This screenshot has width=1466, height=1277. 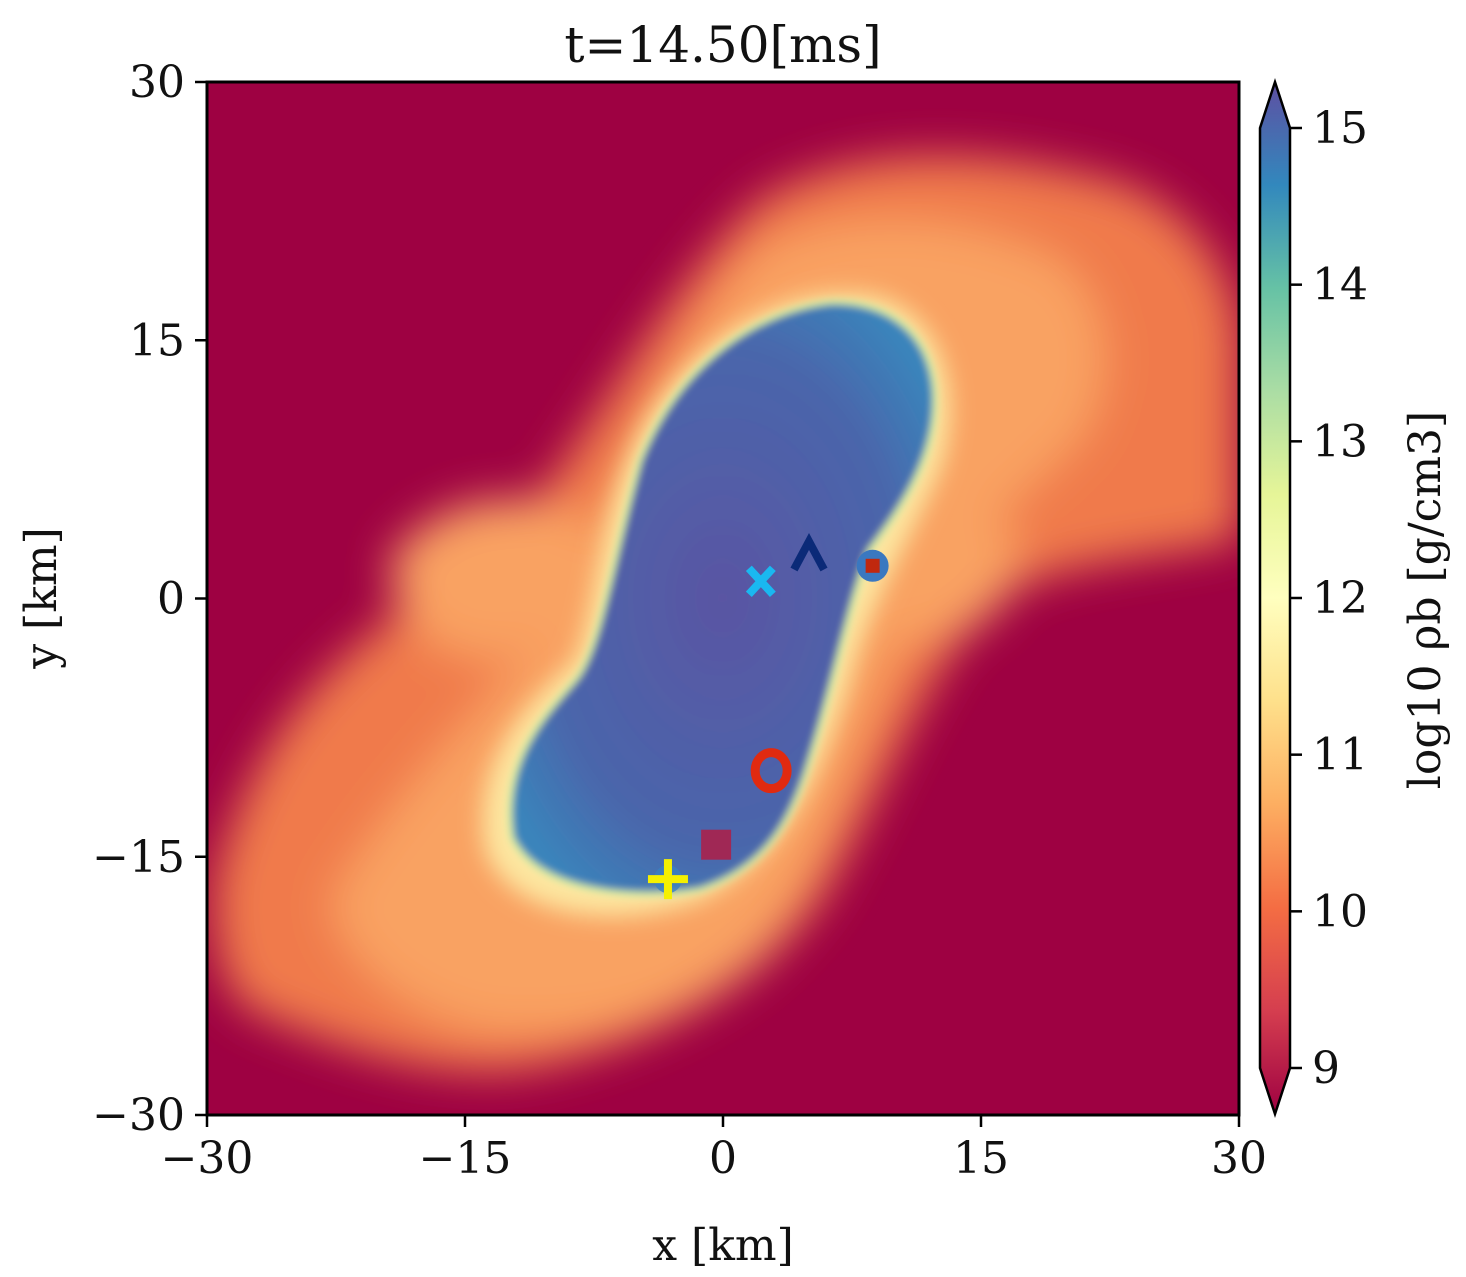 What do you see at coordinates (768, 716) in the screenshot?
I see `markers` at bounding box center [768, 716].